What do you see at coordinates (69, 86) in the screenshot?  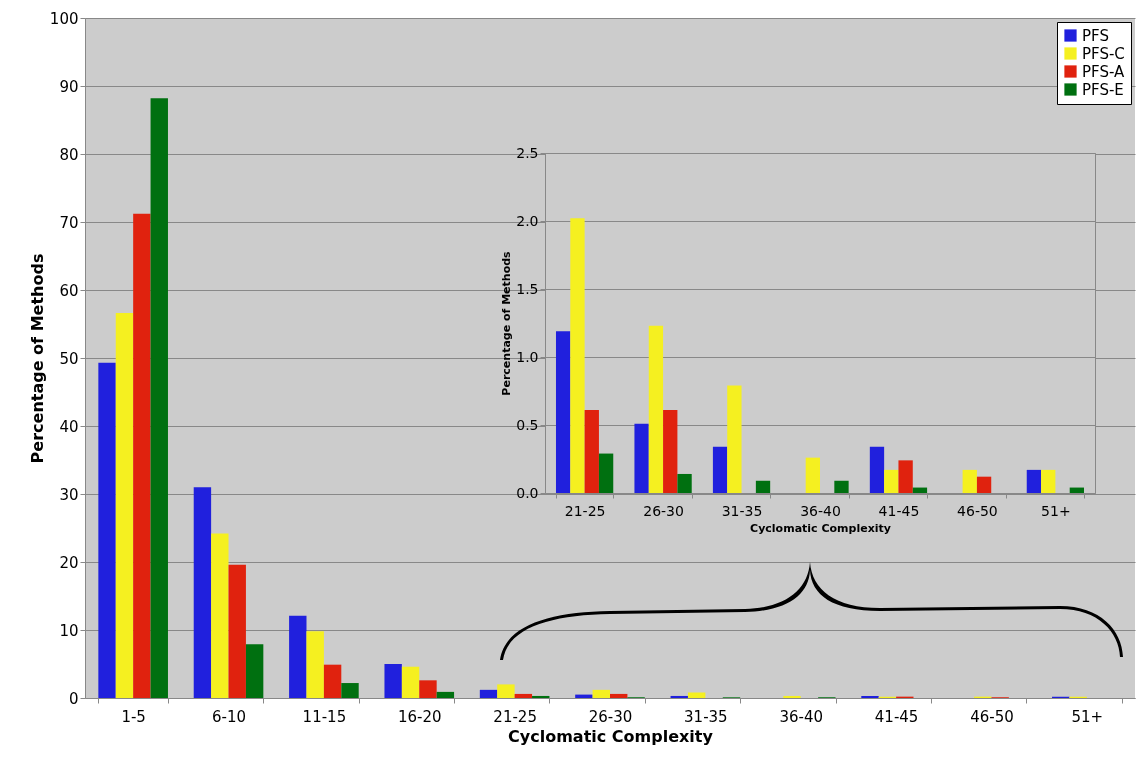 I see `y-tick-label: 90` at bounding box center [69, 86].